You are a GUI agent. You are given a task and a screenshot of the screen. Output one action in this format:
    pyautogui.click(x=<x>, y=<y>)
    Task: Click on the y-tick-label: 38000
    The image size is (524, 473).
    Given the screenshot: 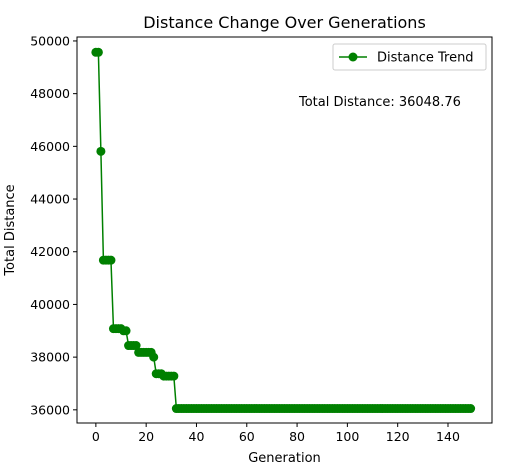 What is the action you would take?
    pyautogui.click(x=50, y=357)
    